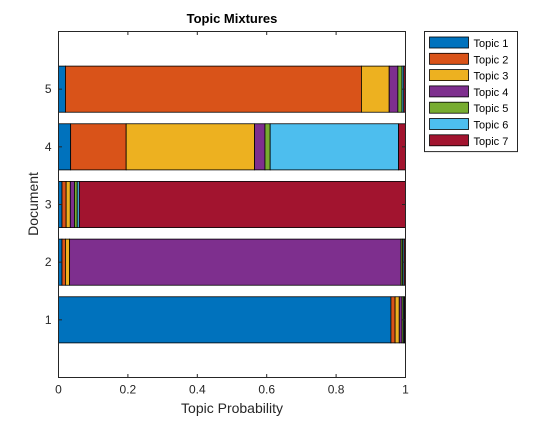  Describe the element at coordinates (48, 89) in the screenshot. I see `y-tick-label: 5` at that location.